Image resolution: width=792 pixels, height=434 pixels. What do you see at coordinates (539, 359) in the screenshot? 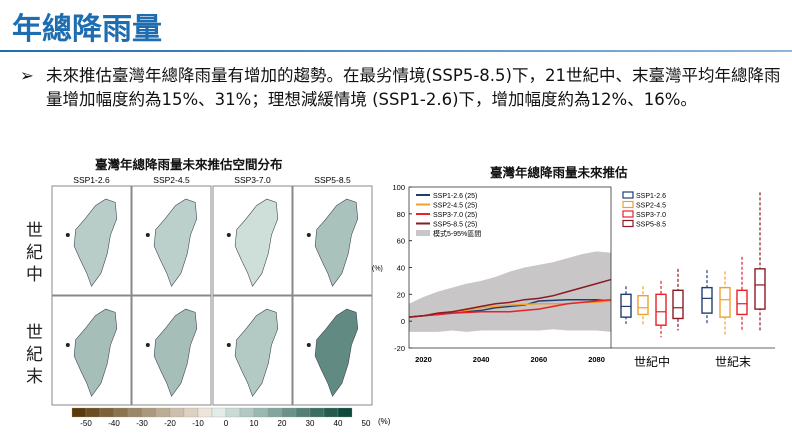
I see `x-tick-label: 2060` at bounding box center [539, 359].